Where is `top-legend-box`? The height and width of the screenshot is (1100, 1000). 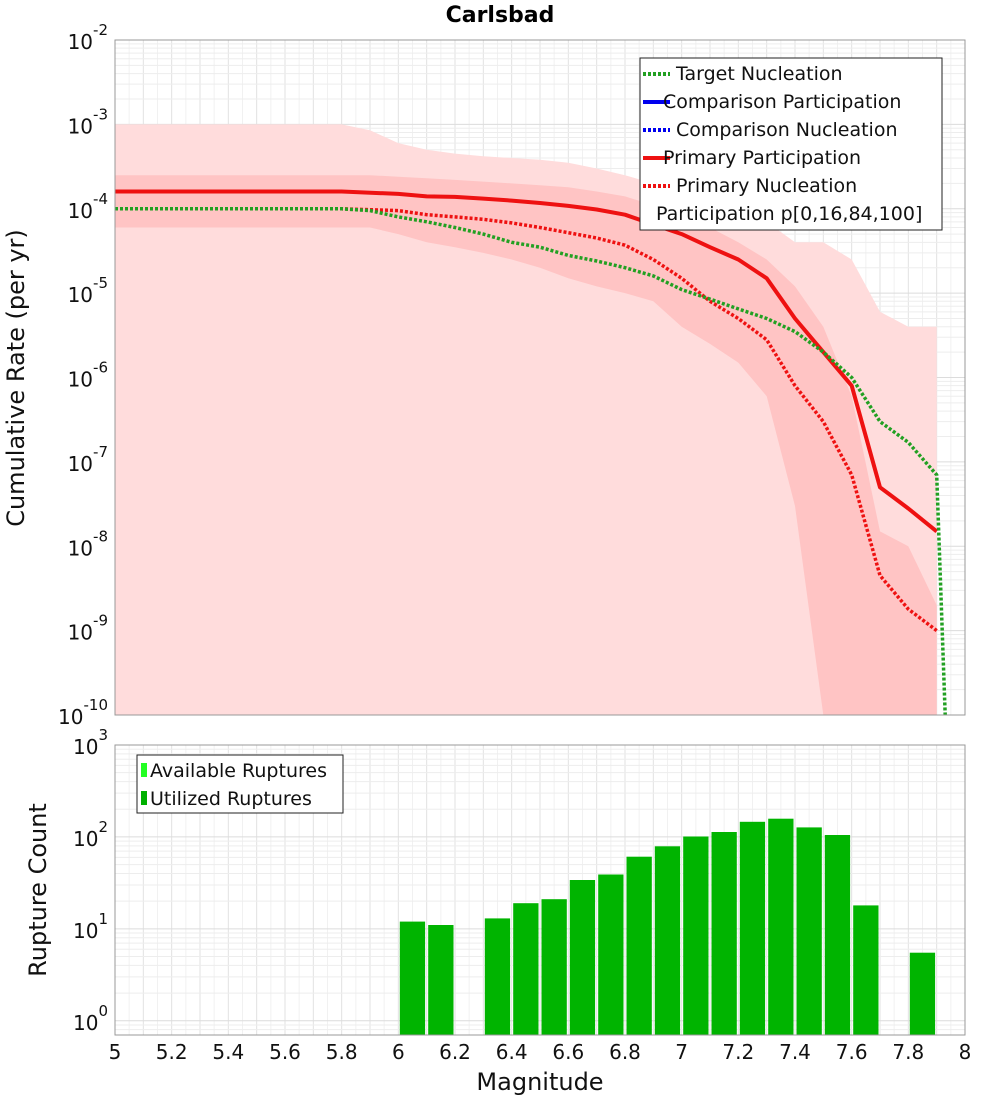 top-legend-box is located at coordinates (791, 144).